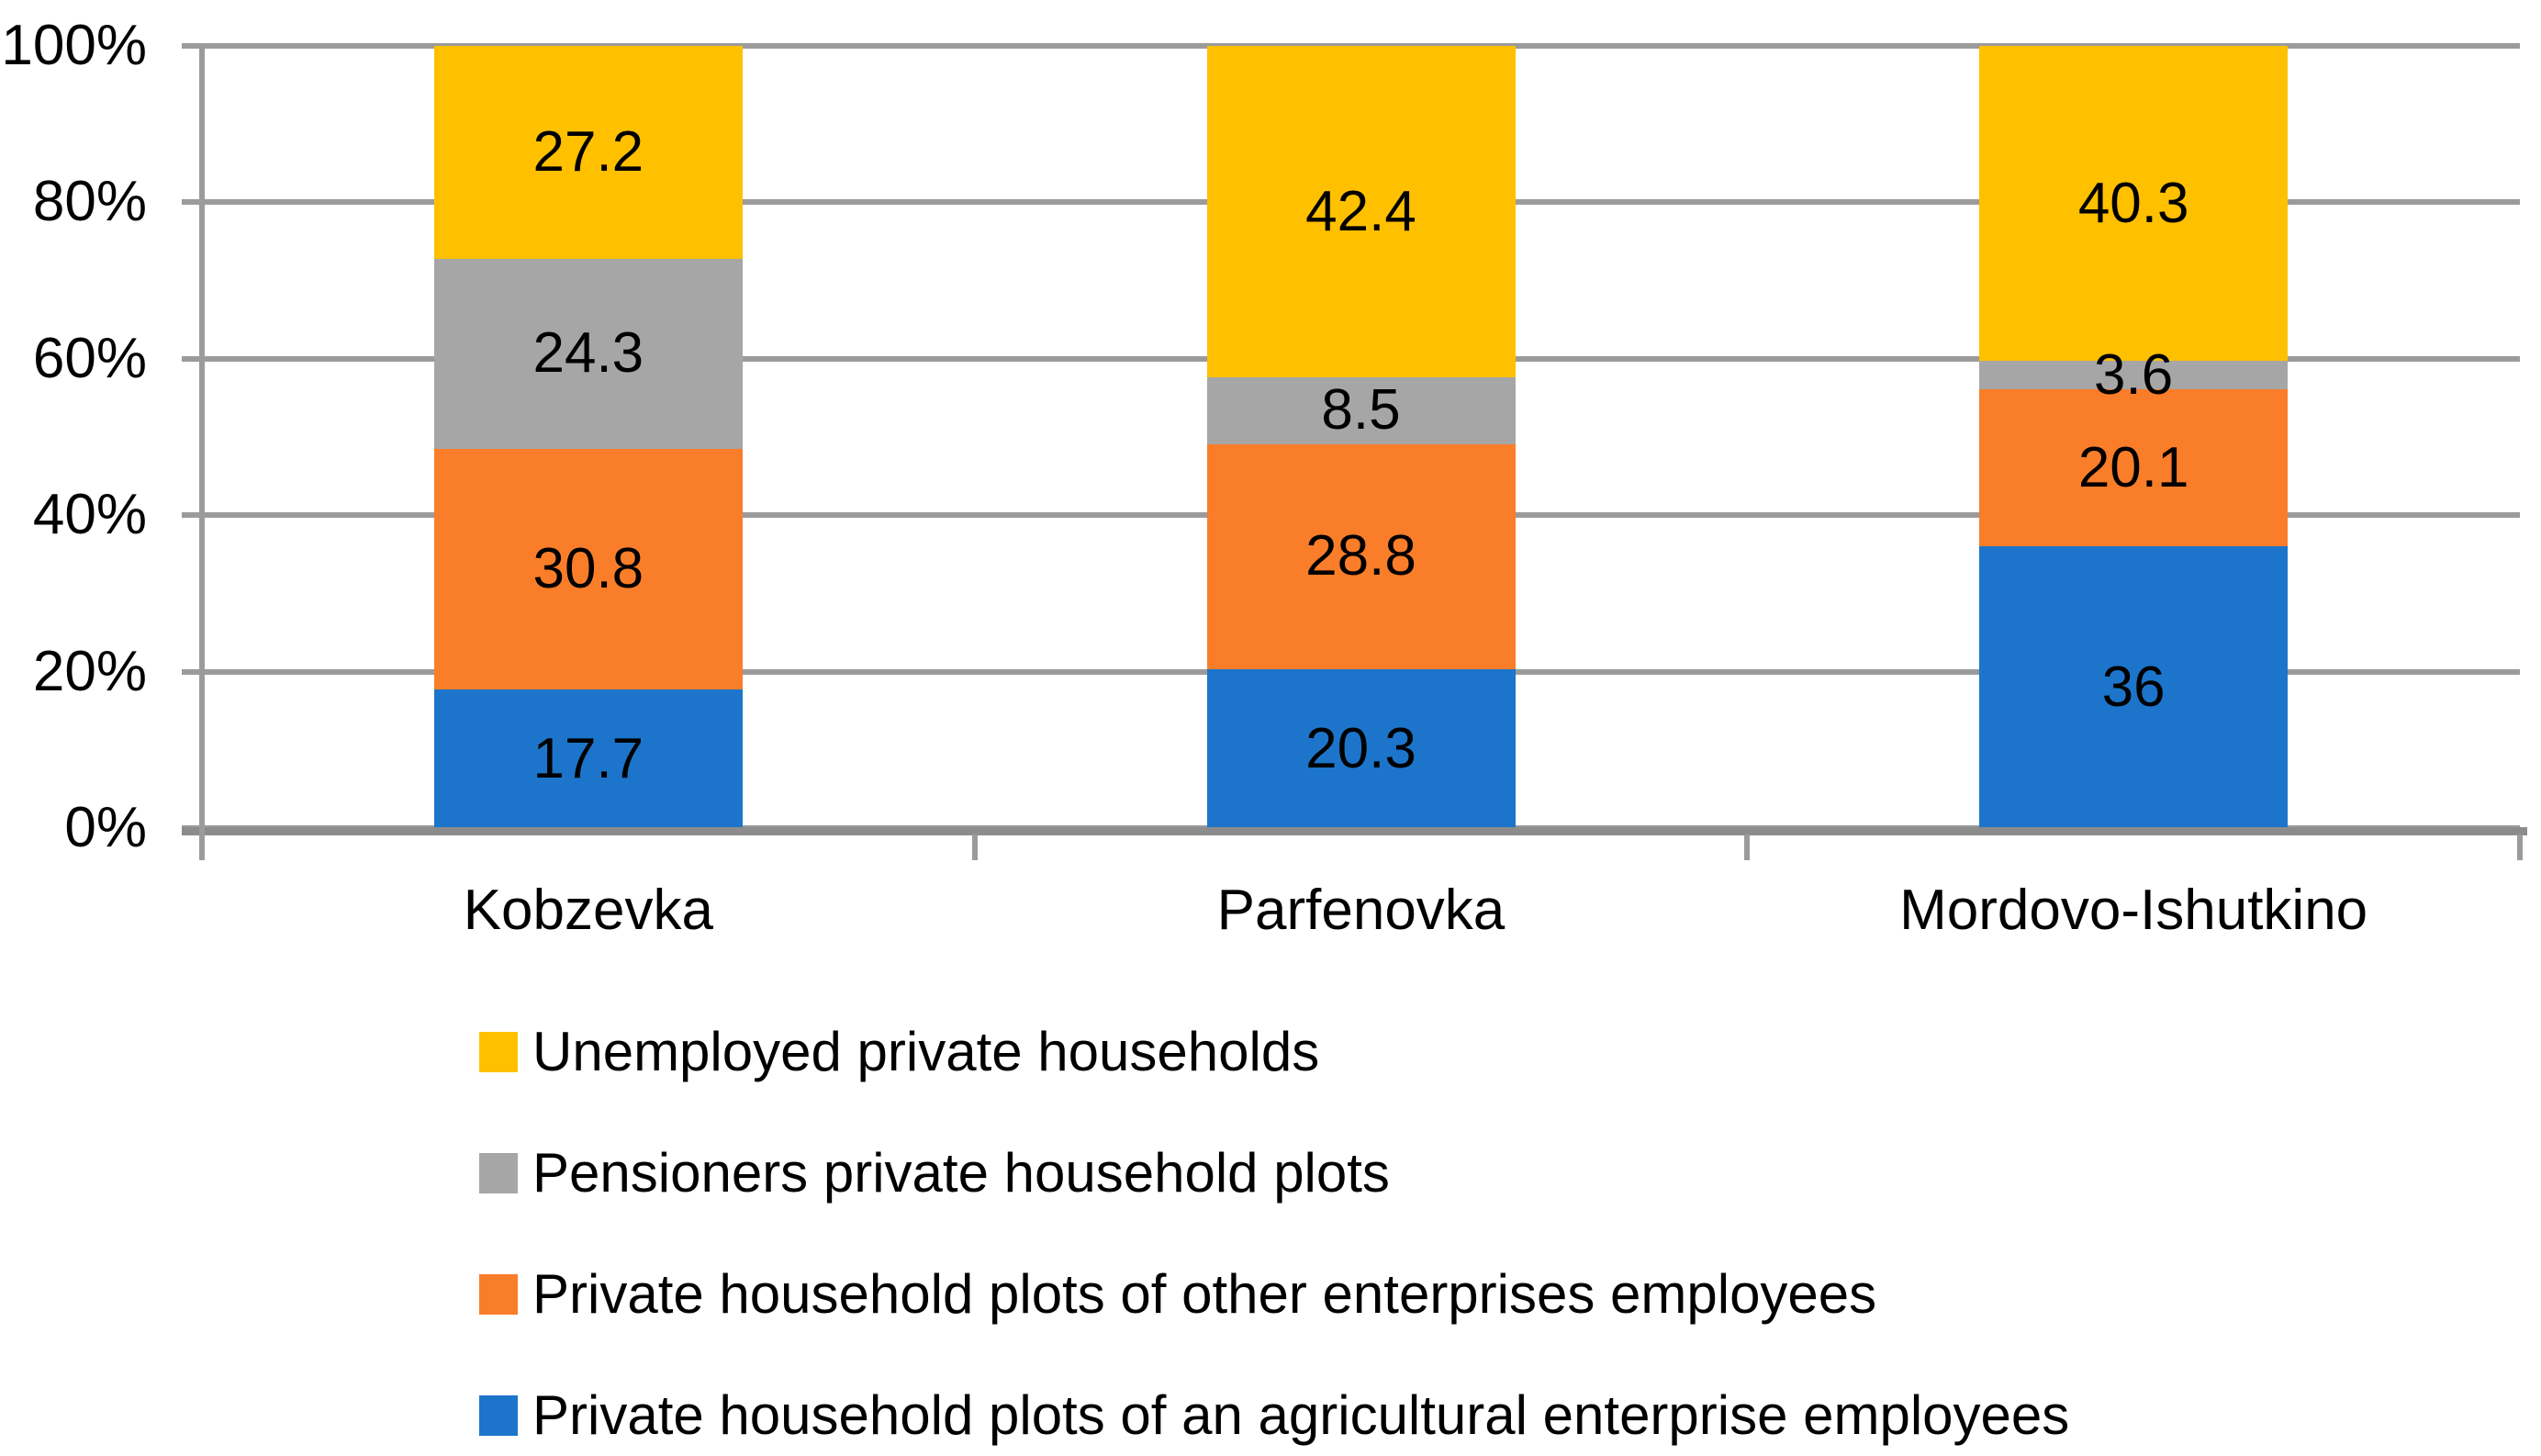 The width and height of the screenshot is (2541, 1456). What do you see at coordinates (90, 515) in the screenshot?
I see `y-axis-tick-label: 40%` at bounding box center [90, 515].